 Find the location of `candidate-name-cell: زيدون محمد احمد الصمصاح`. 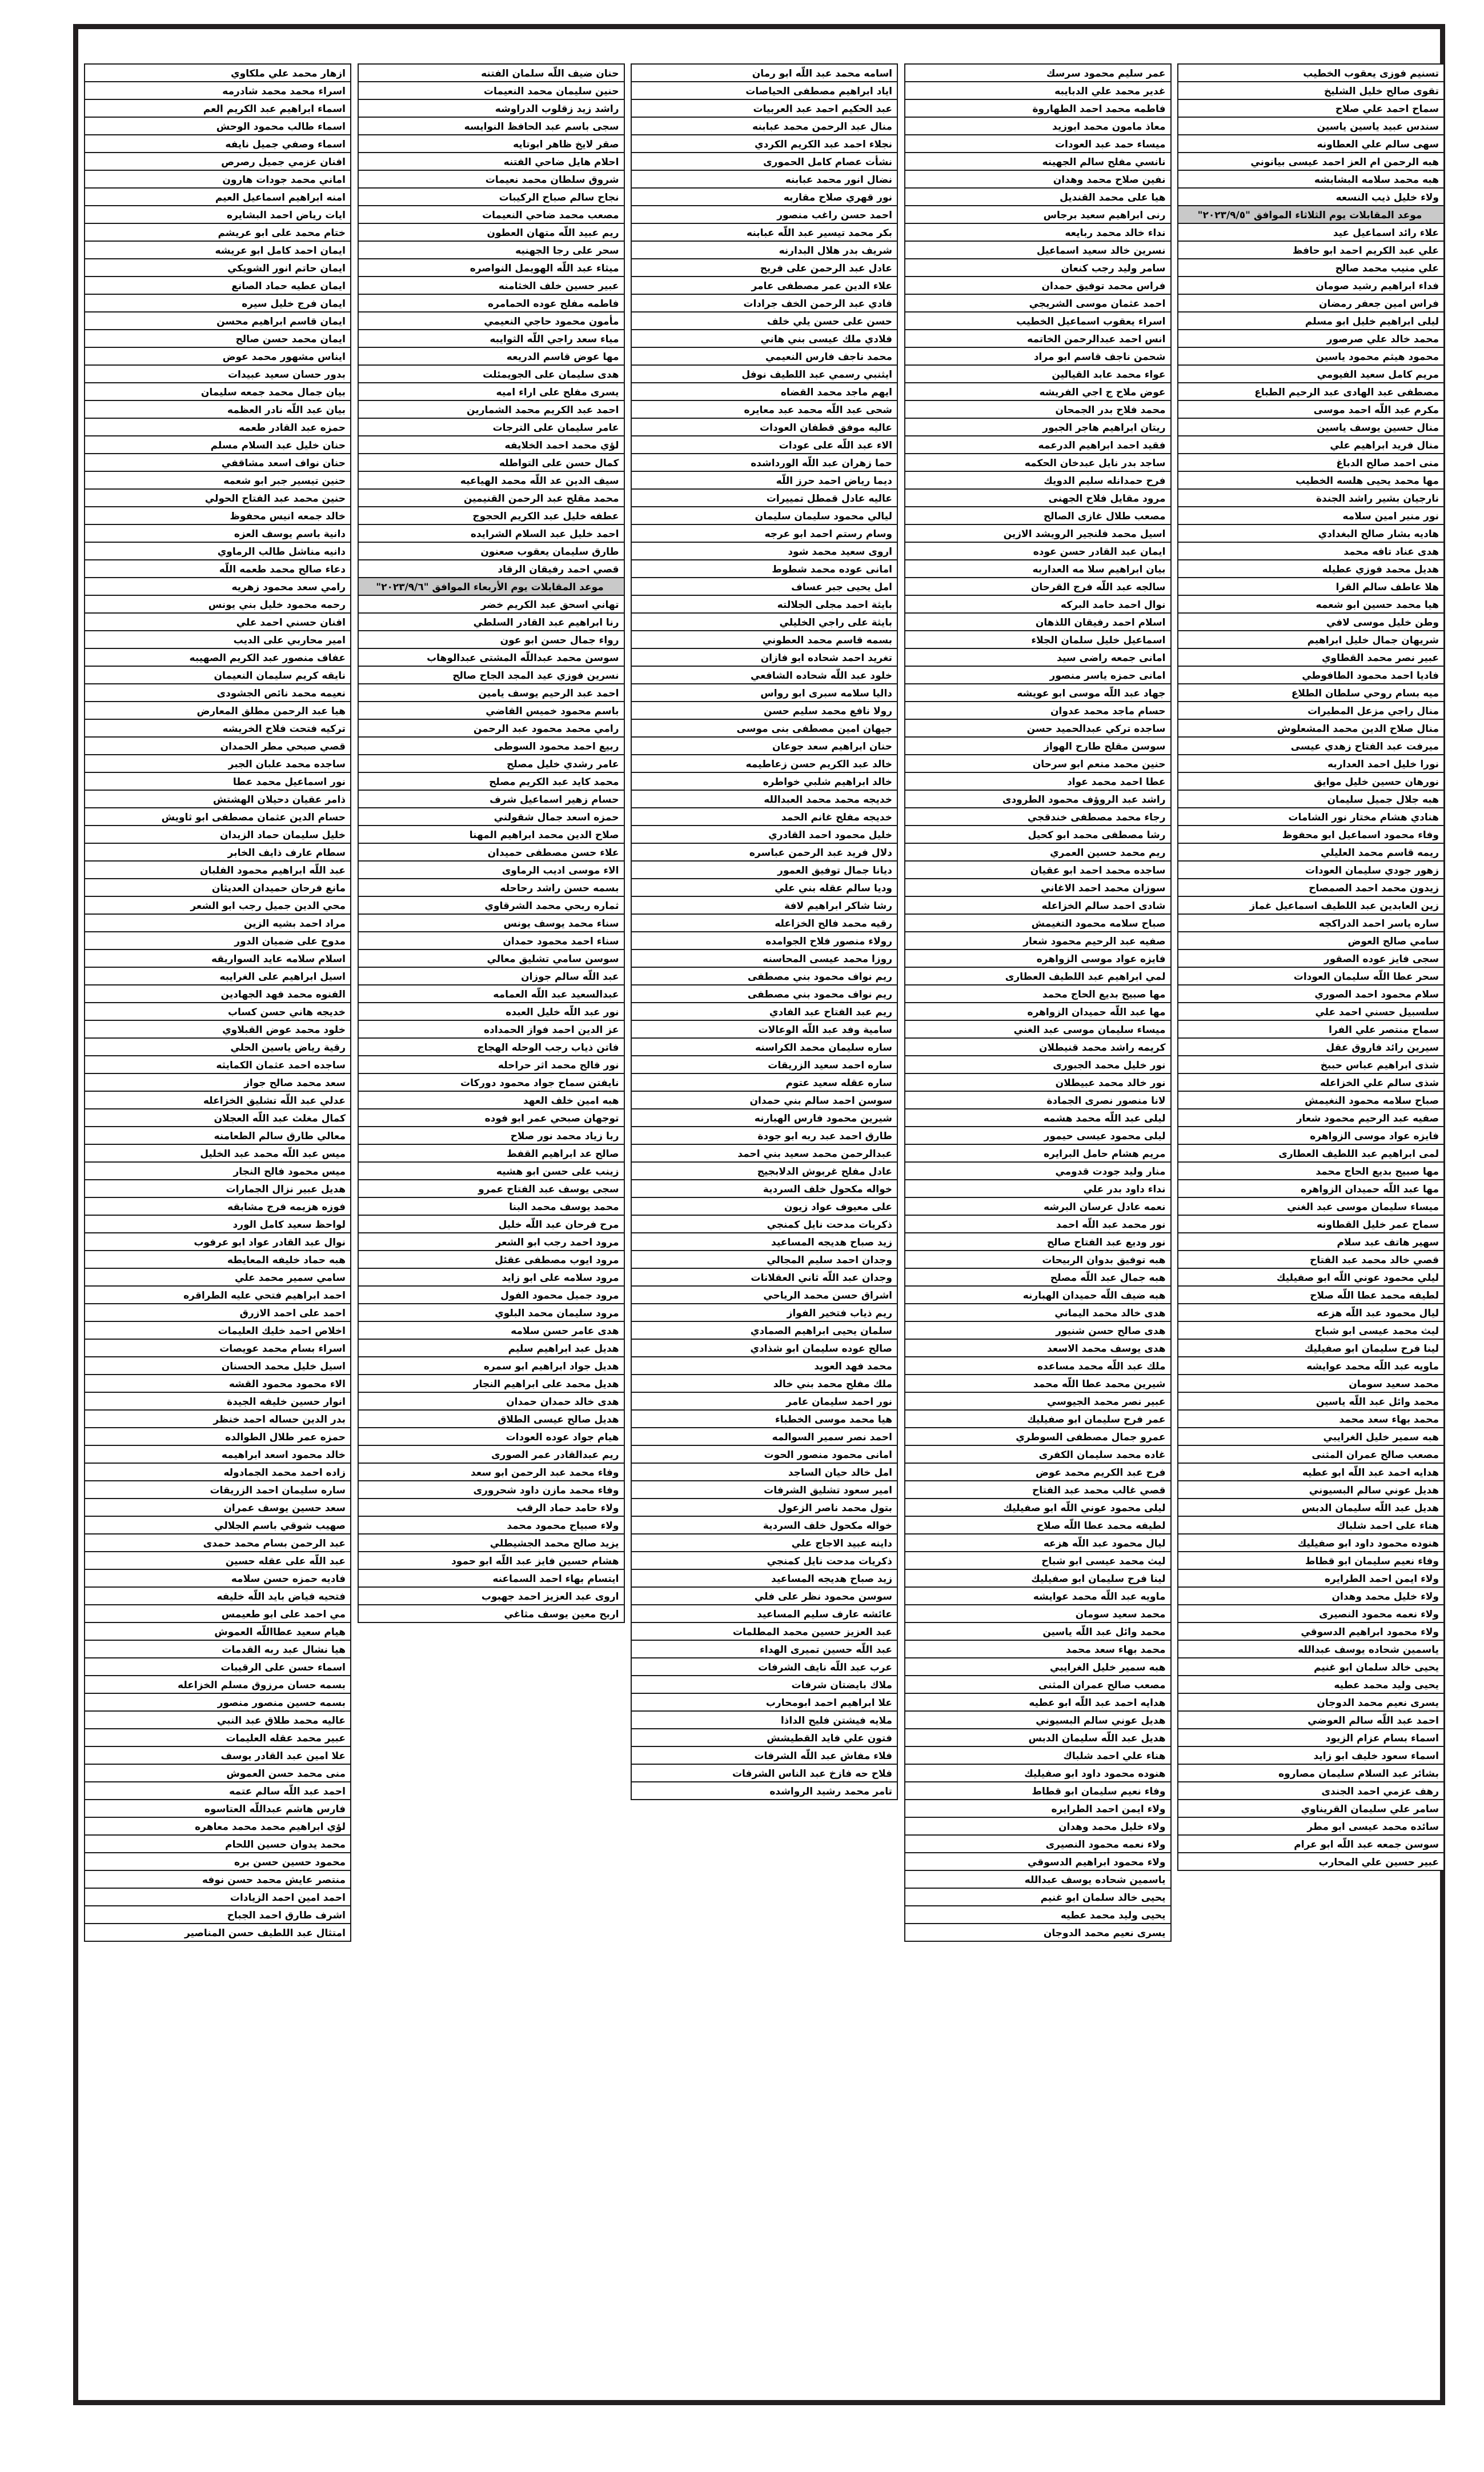

candidate-name-cell: زيدون محمد احمد الصمصاح is located at coordinates (1311, 888).